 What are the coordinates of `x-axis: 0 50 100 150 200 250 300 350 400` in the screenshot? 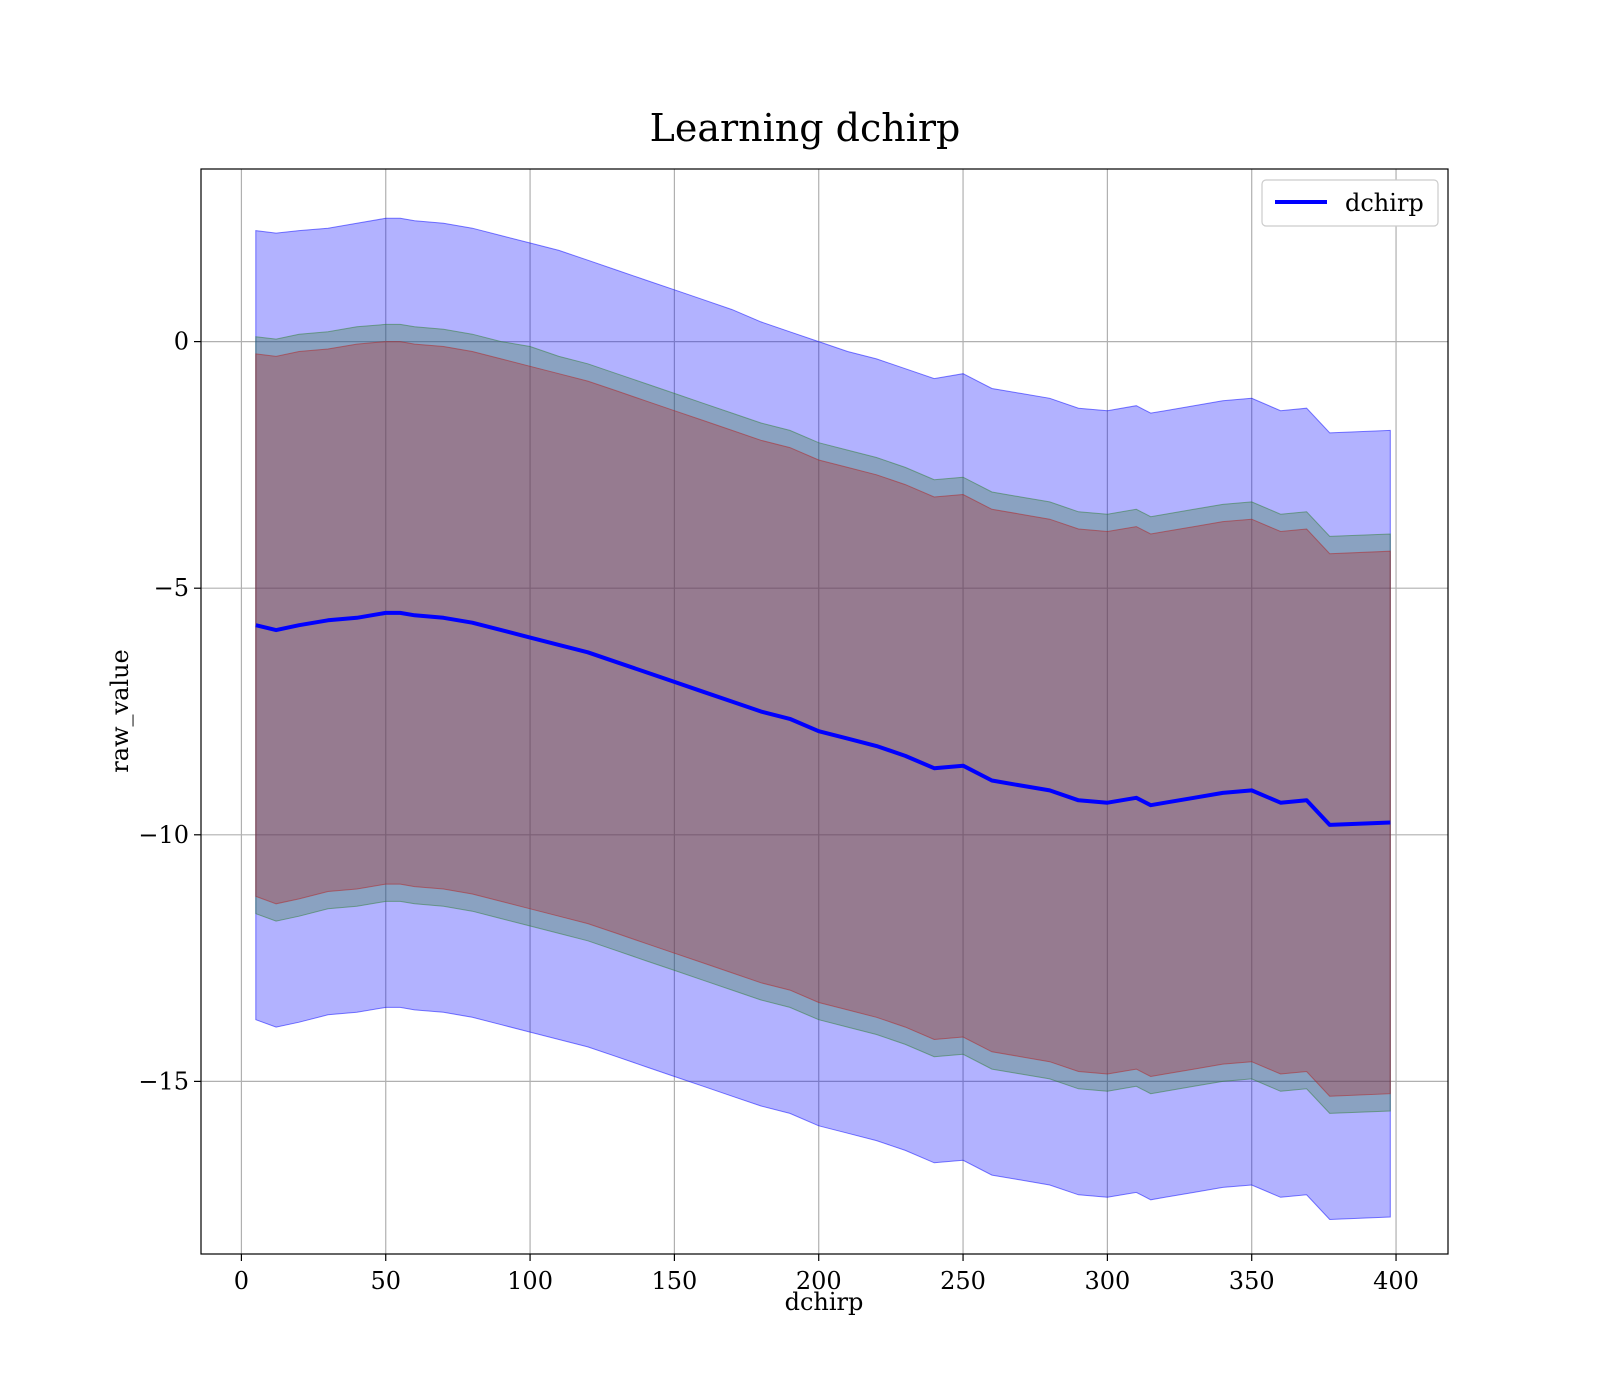 It's located at (826, 1274).